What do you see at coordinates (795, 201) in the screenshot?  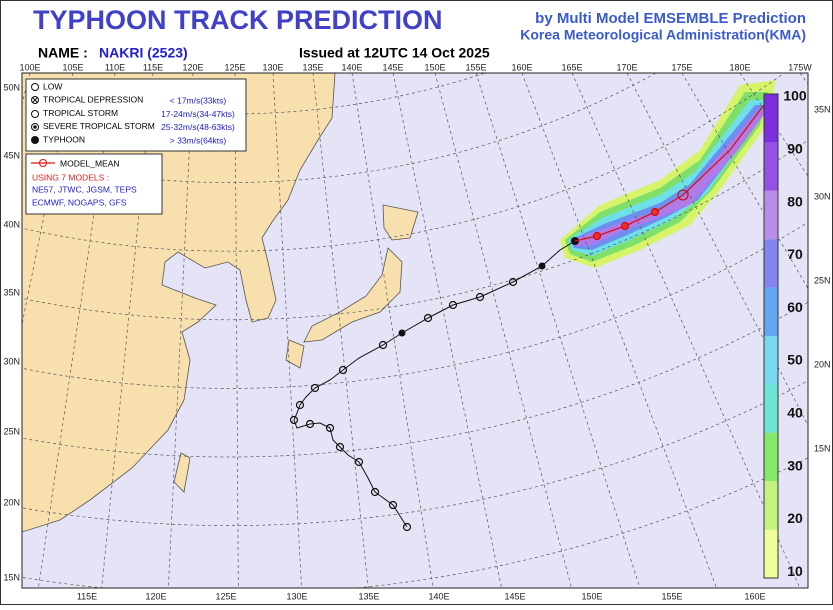 I see `colorbar-label: 80` at bounding box center [795, 201].